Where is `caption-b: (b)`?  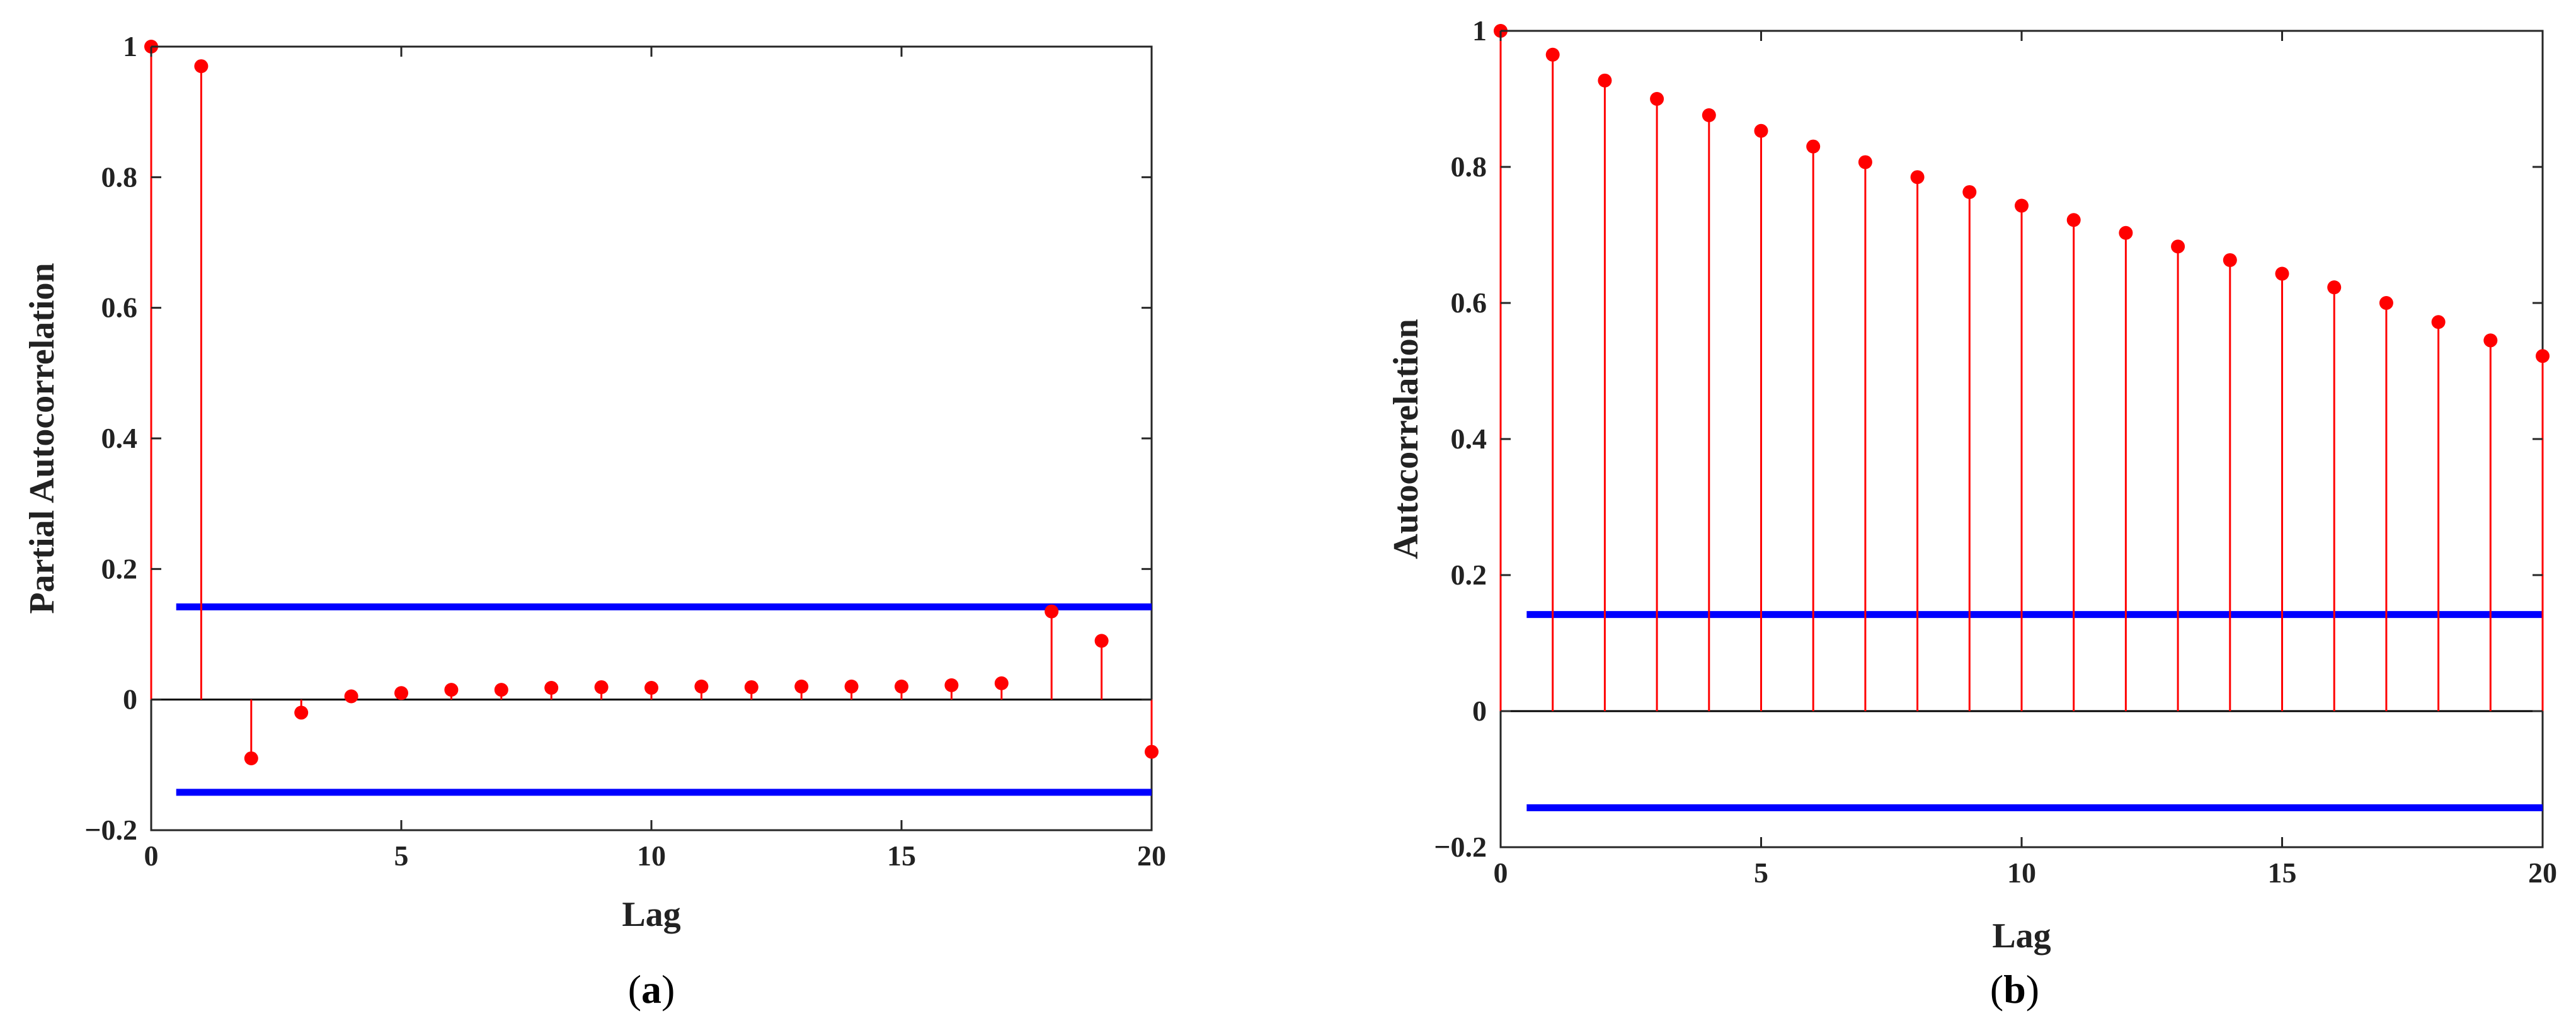
caption-b: (b) is located at coordinates (2015, 989).